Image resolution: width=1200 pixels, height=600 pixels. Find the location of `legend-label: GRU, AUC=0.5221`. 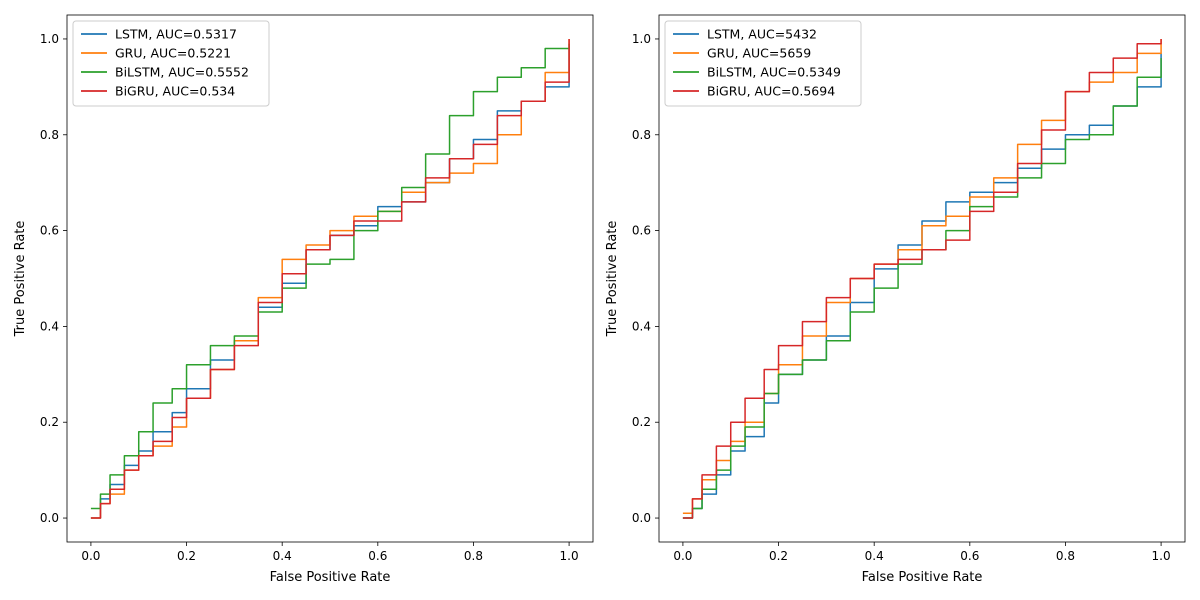

legend-label: GRU, AUC=0.5221 is located at coordinates (173, 53).